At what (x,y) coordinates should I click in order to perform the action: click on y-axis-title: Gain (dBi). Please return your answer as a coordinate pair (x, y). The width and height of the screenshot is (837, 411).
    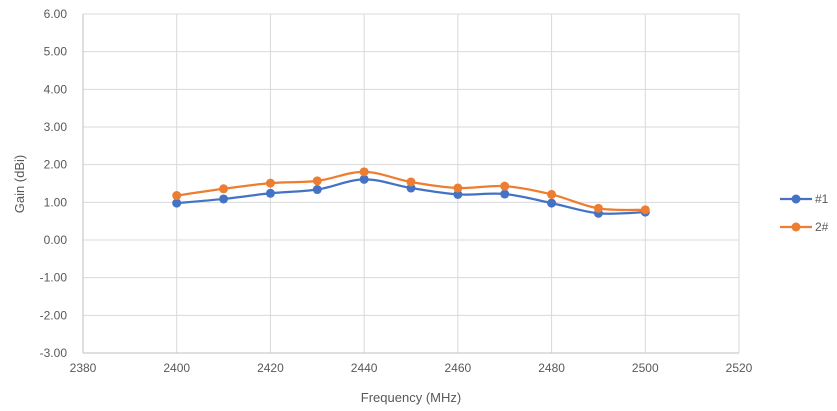
    Looking at the image, I should click on (19, 184).